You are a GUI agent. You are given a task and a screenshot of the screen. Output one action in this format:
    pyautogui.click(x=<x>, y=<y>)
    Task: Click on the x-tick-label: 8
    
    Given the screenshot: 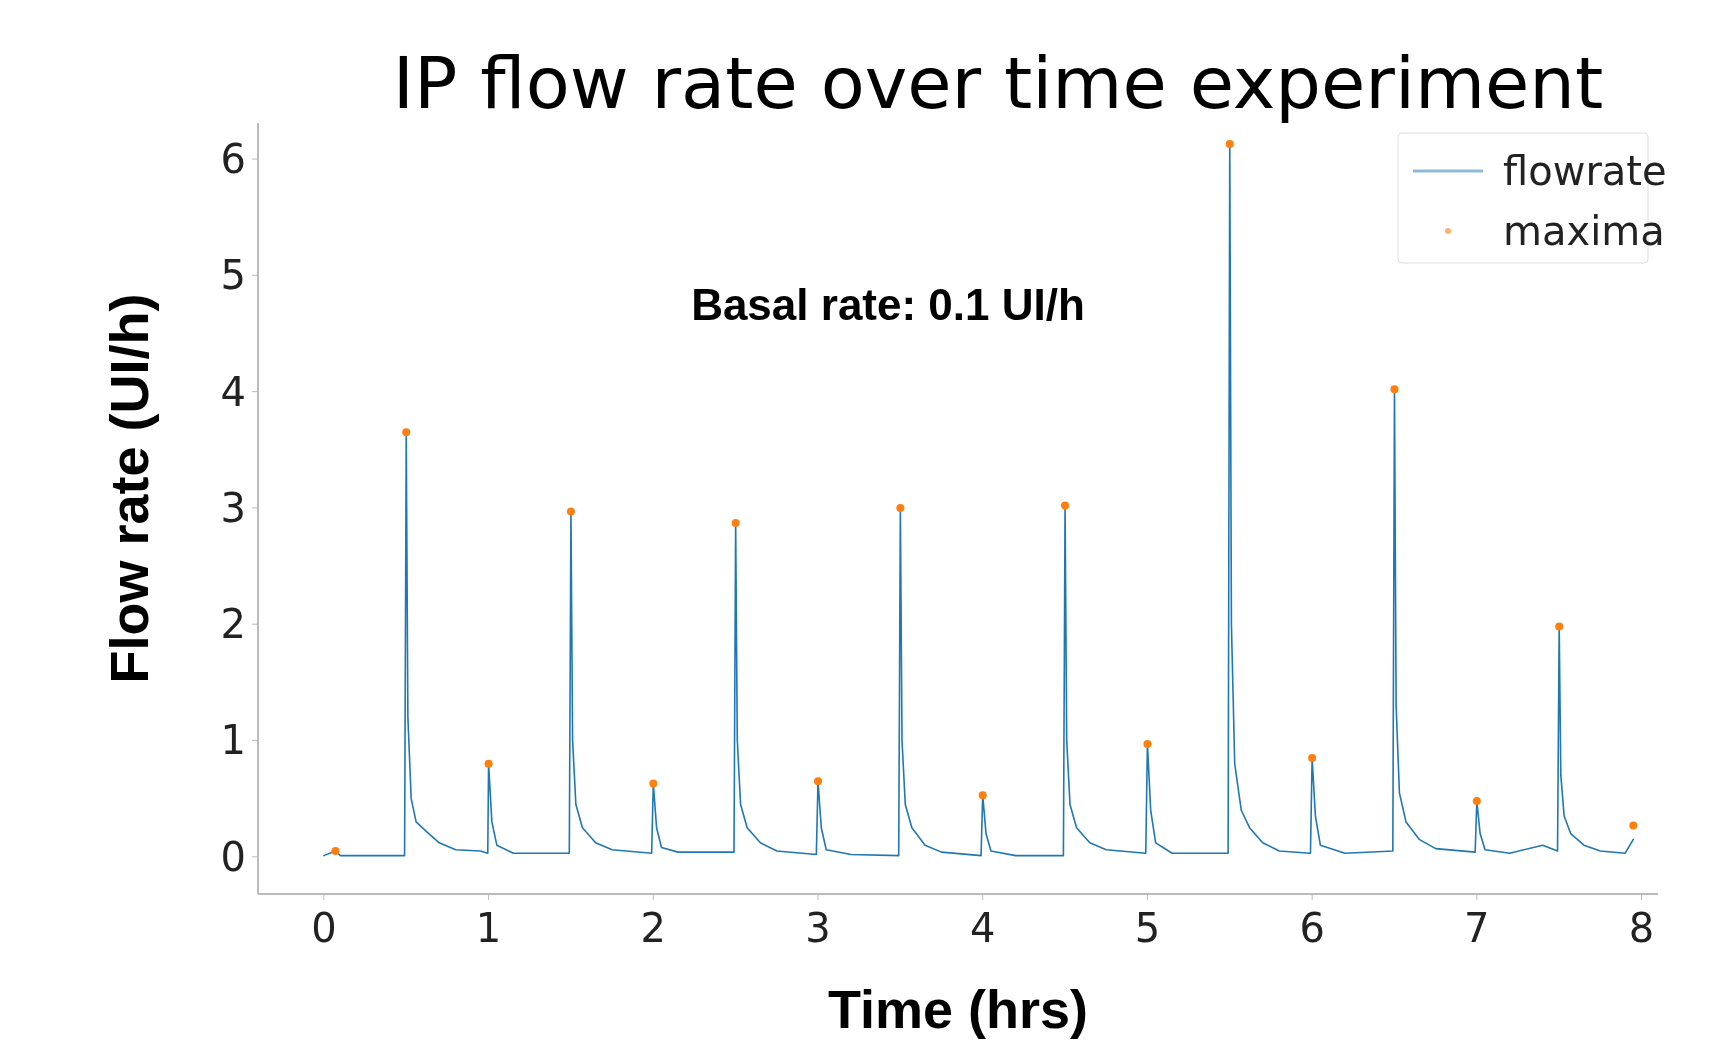 What is the action you would take?
    pyautogui.click(x=1641, y=928)
    